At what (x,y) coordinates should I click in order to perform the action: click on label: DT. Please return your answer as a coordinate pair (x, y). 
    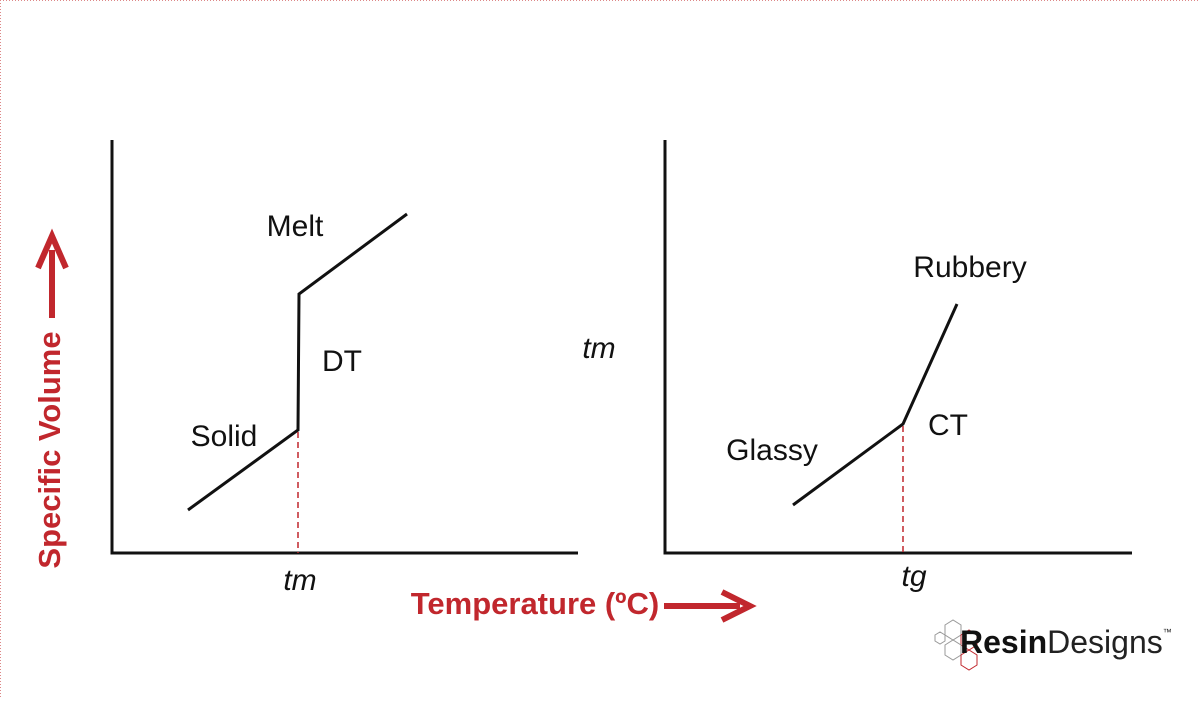
    Looking at the image, I should click on (342, 361).